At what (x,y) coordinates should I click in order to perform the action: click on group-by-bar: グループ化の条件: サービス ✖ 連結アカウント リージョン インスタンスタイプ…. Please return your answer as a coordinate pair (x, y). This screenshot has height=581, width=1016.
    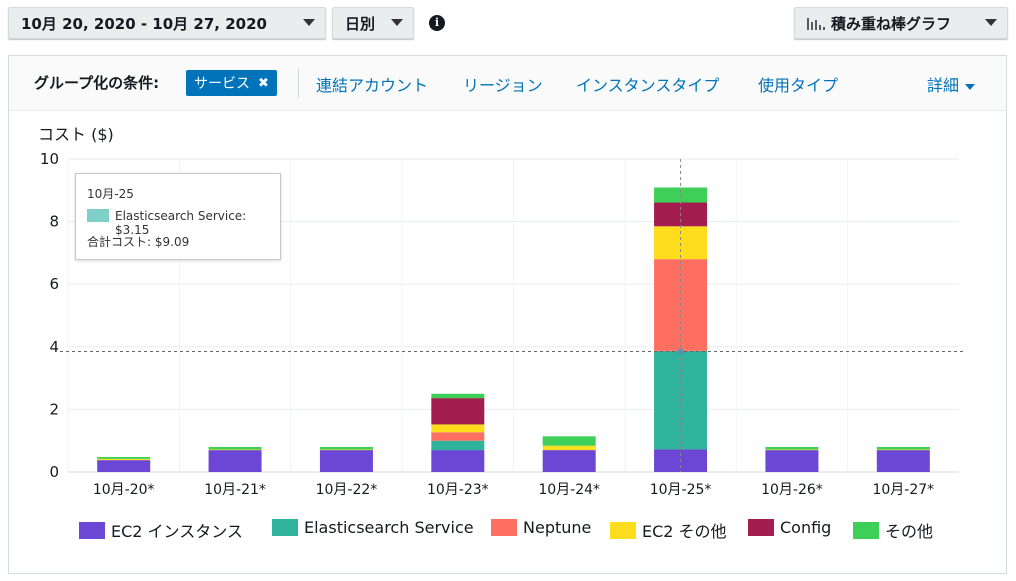
    Looking at the image, I should click on (507, 83).